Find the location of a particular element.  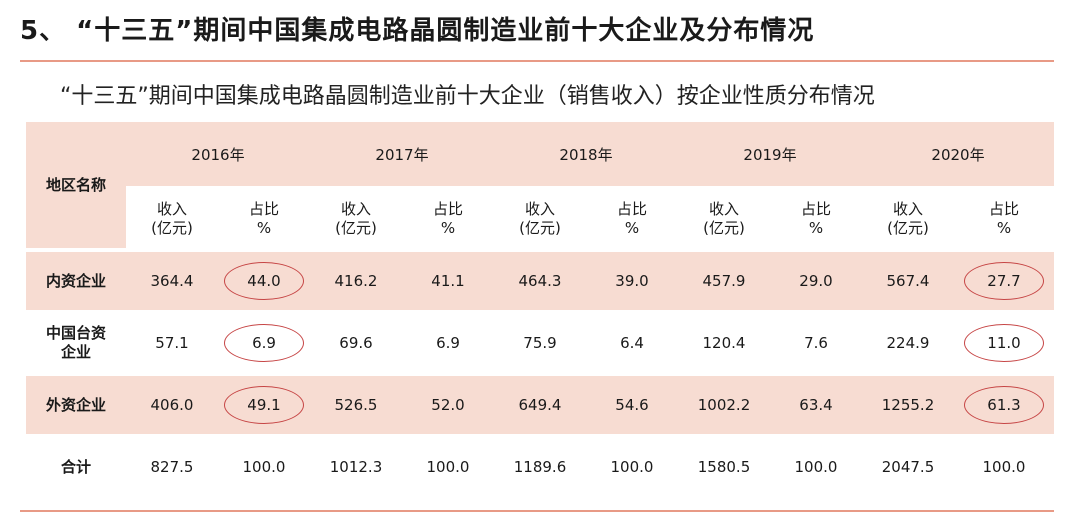

revenue-cell: 464.3 is located at coordinates (540, 282).